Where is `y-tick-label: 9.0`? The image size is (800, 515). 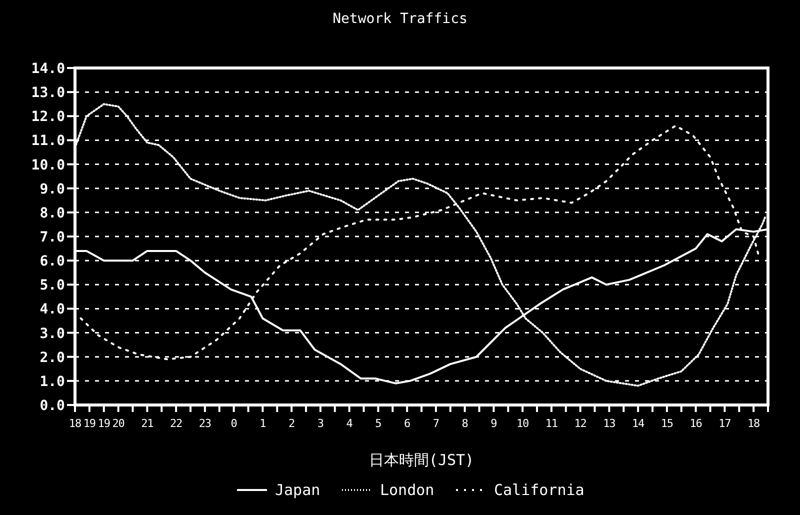
y-tick-label: 9.0 is located at coordinates (52, 189).